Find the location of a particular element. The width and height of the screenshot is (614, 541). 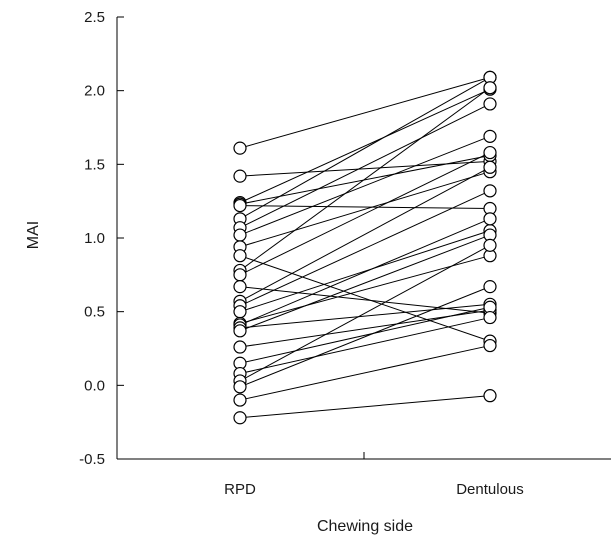

y-tick-label: 0.5 is located at coordinates (94, 312).